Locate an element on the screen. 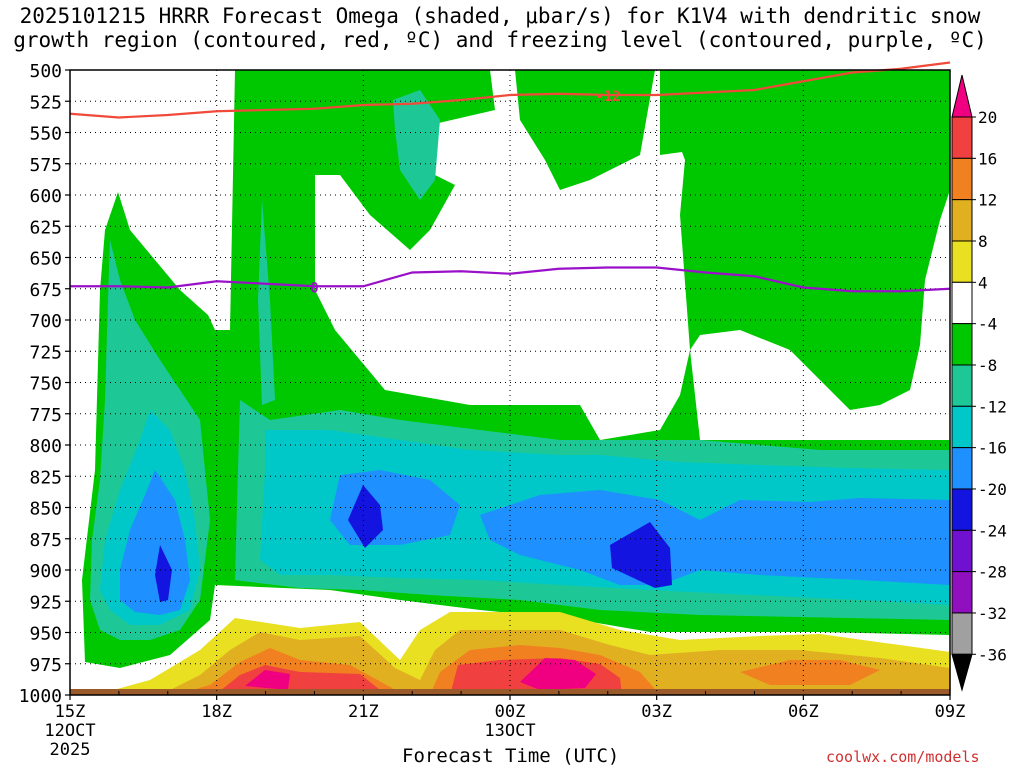  colorbar-label: 8 is located at coordinates (983, 241).